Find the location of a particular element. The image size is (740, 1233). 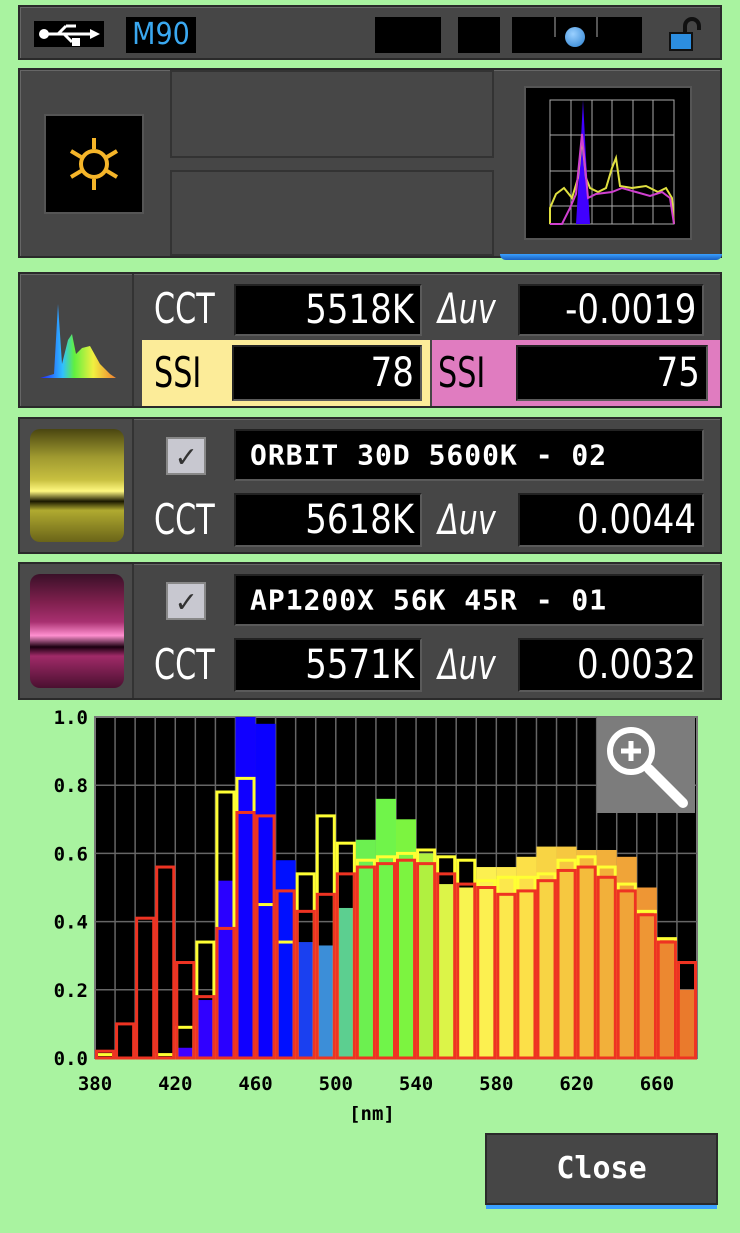

duv-value-field: -0.0019 is located at coordinates (611, 310).